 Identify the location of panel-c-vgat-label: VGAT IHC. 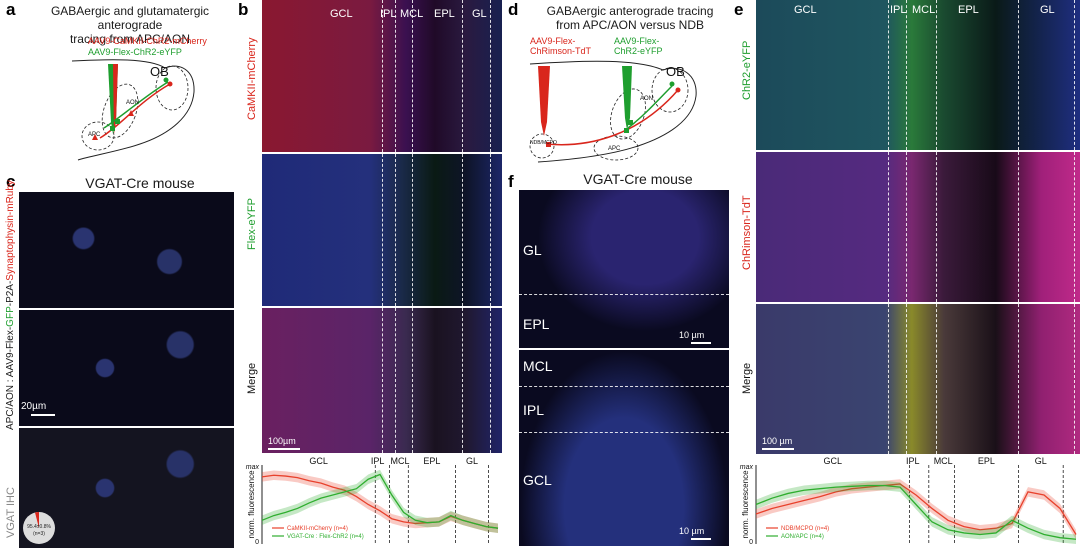
(11, 512).